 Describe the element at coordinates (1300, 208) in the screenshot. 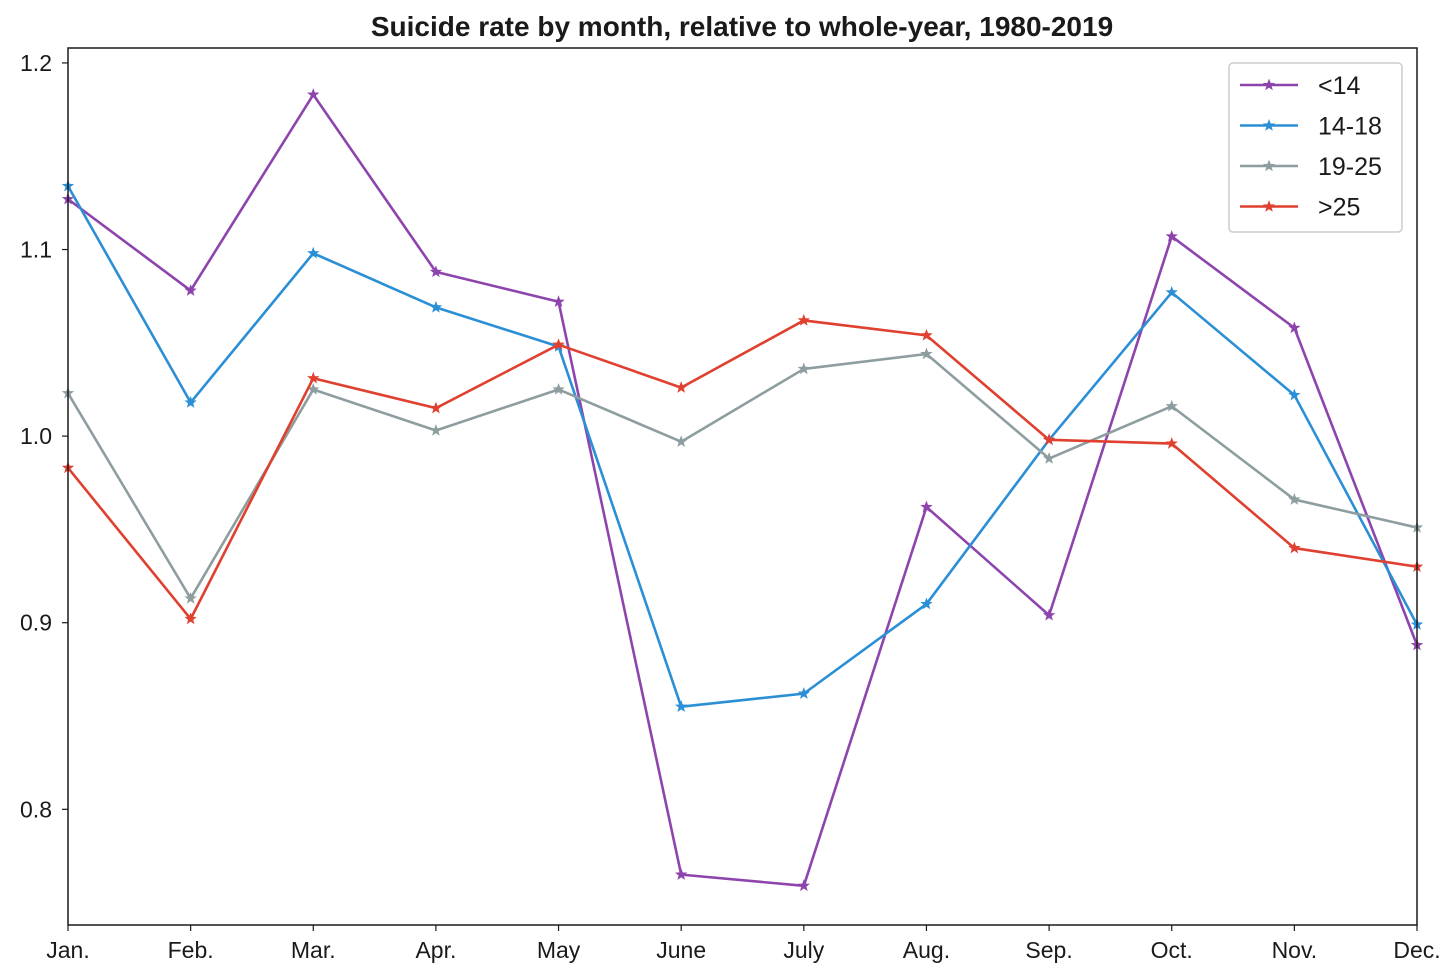

I see `legend-item: >25` at that location.